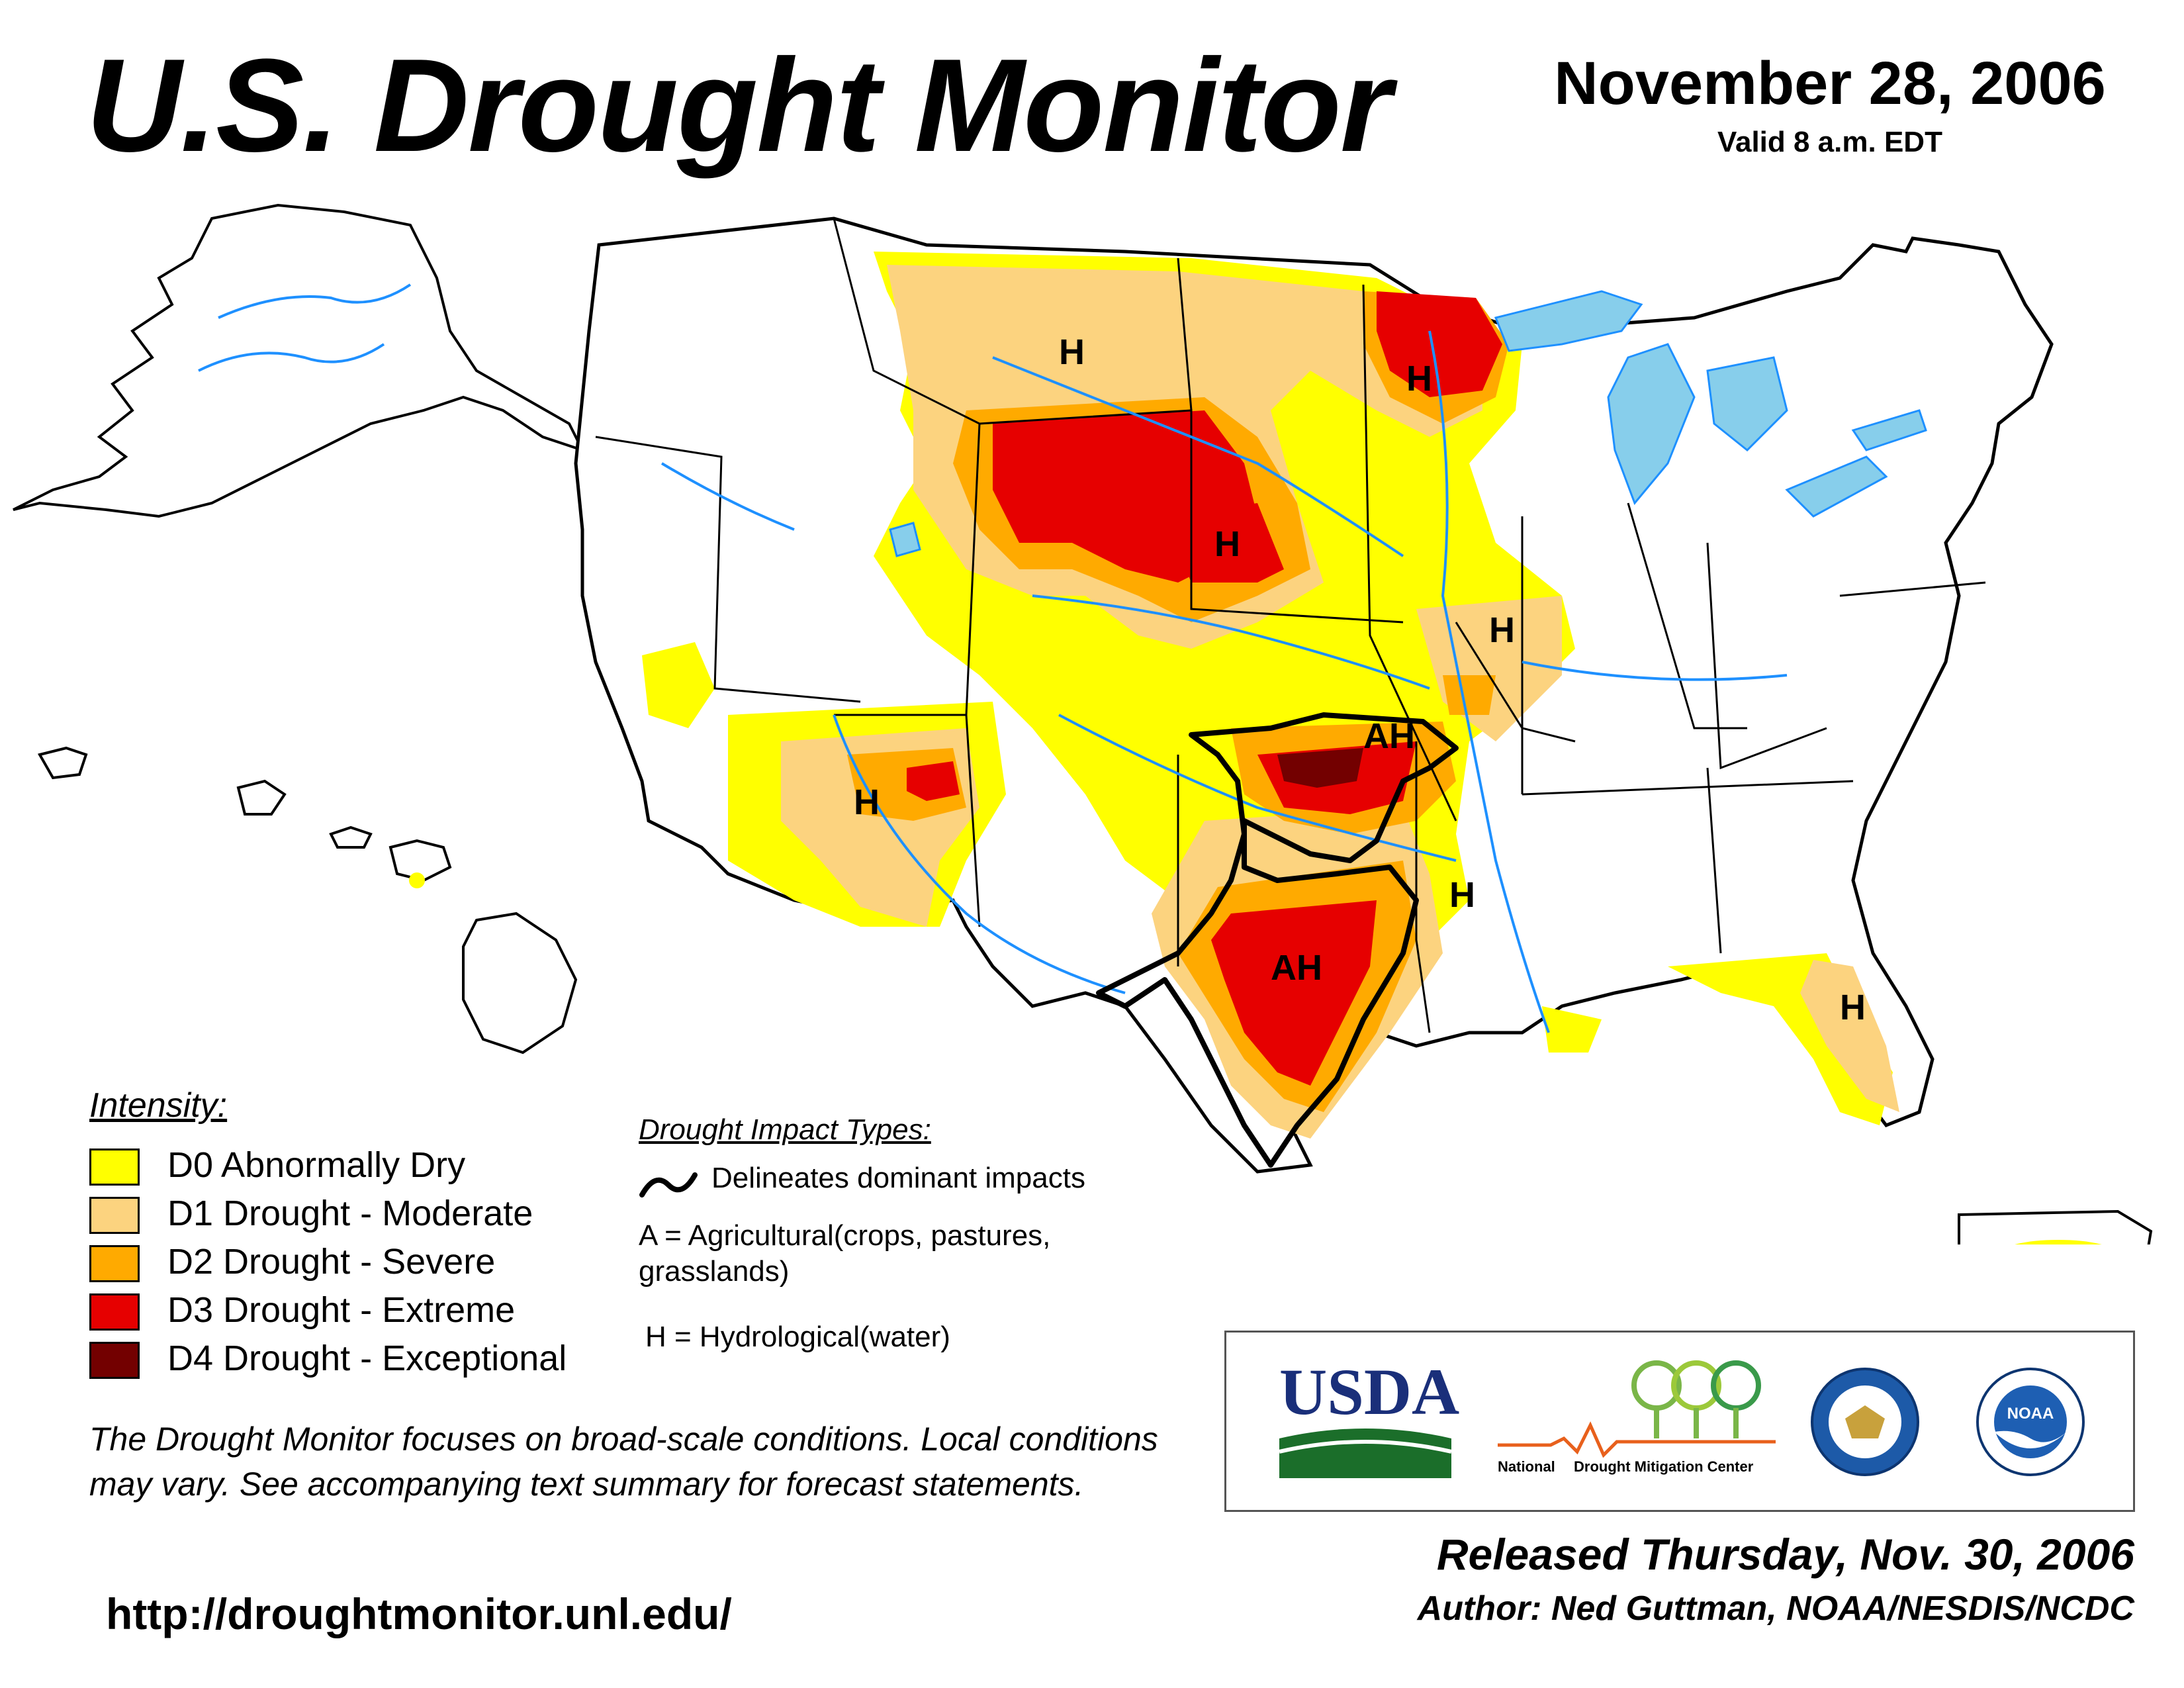 The image size is (2184, 1688). Describe the element at coordinates (1527, 1466) in the screenshot. I see `ndmc-label-left: National` at that location.